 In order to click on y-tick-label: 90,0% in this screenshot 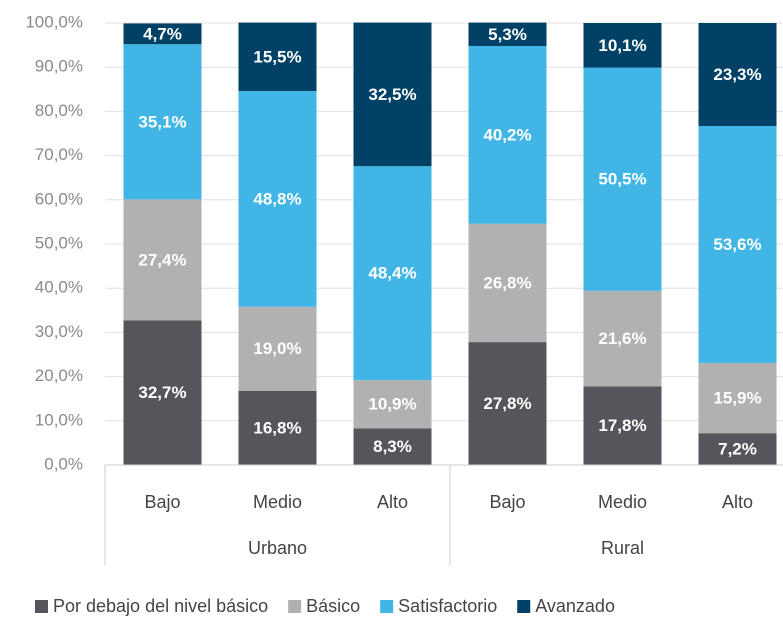, I will do `click(59, 66)`.